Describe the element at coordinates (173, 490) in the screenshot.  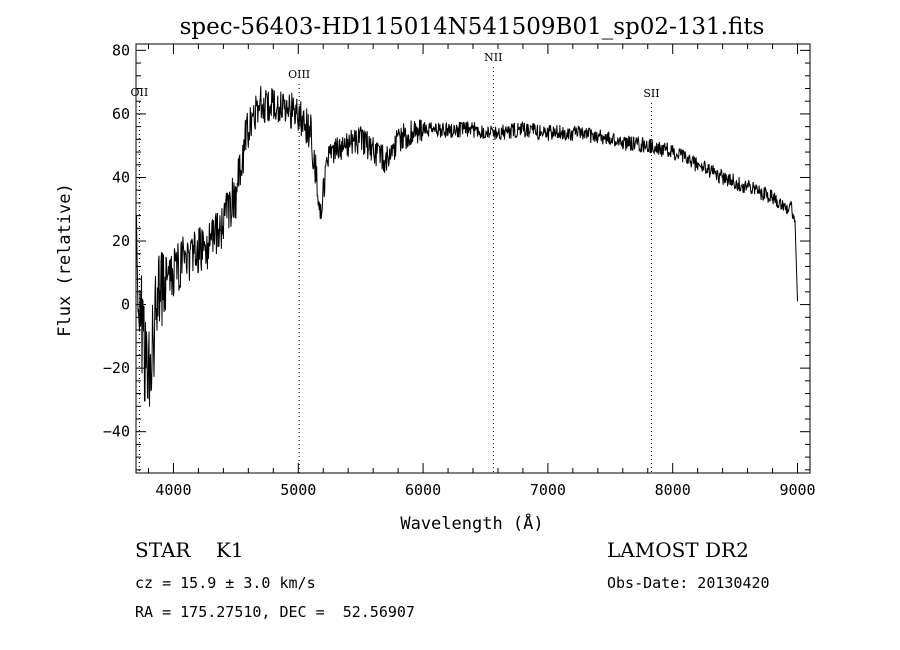
I see `x-tick-label: 4000` at that location.